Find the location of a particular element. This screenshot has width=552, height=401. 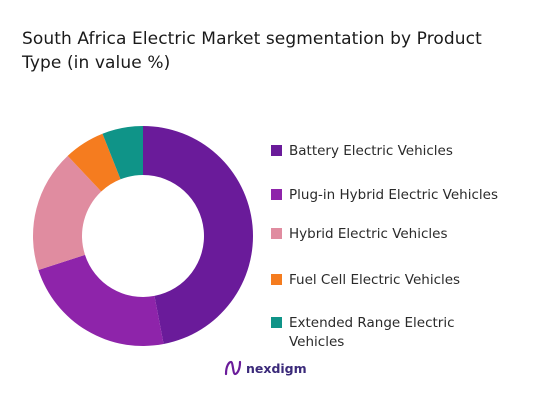

donut-slice-battery-electric-vehicles is located at coordinates (198, 235).